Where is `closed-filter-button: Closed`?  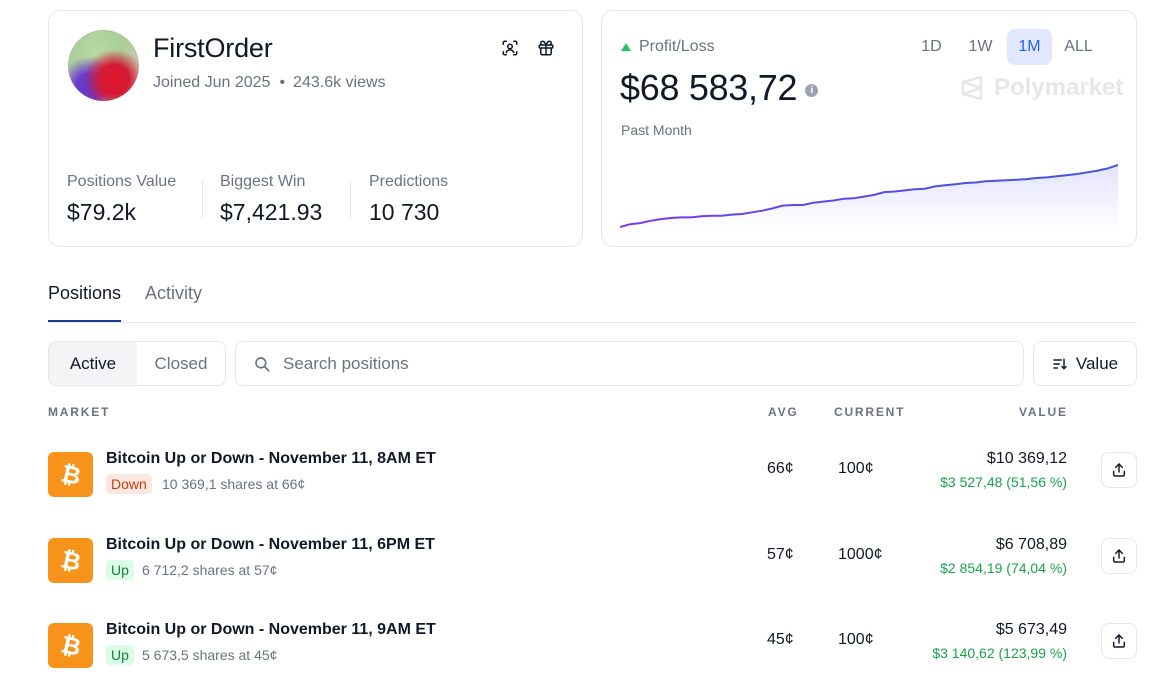 closed-filter-button: Closed is located at coordinates (181, 363).